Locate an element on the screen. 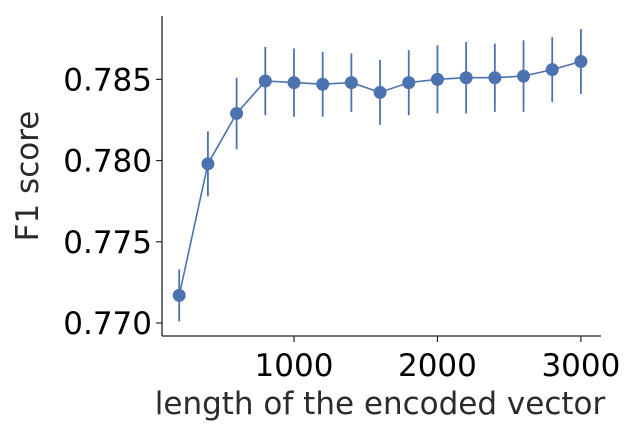 Image resolution: width=633 pixels, height=432 pixels. x-tick-label: 3000 is located at coordinates (580, 366).